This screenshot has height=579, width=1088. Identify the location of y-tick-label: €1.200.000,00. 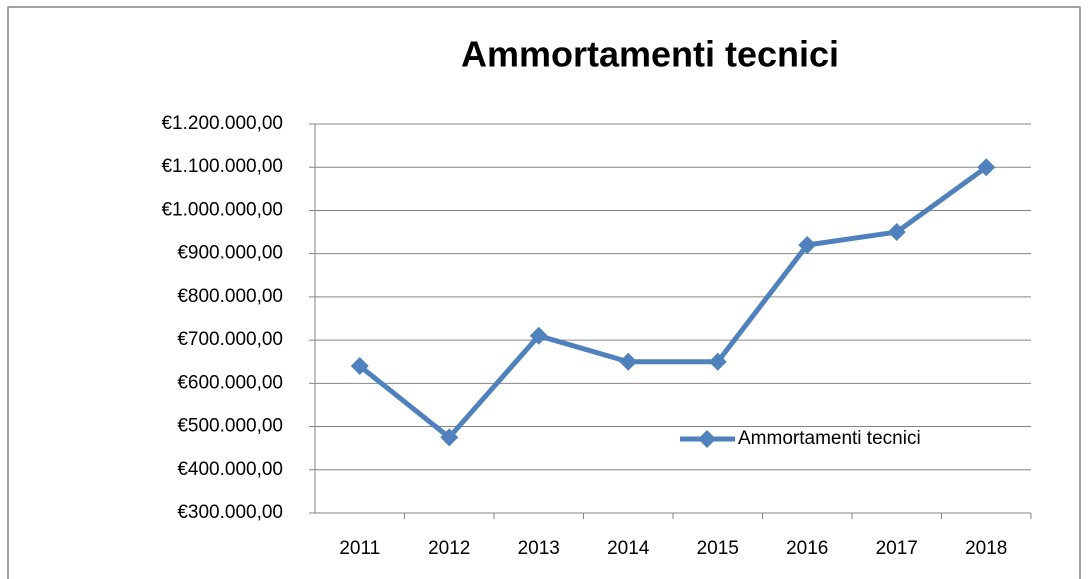
(222, 123).